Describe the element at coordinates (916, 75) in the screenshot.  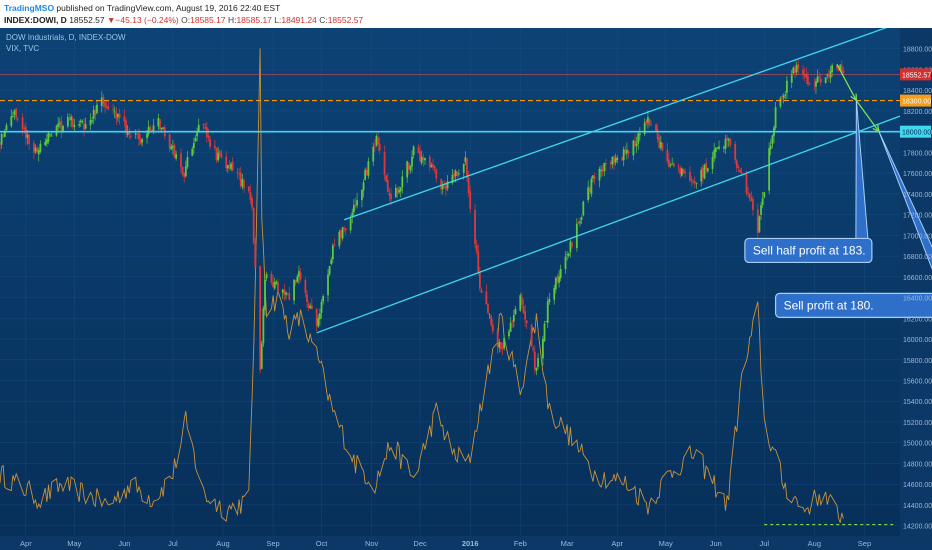
I see `price-tag-text: 18552.57` at that location.